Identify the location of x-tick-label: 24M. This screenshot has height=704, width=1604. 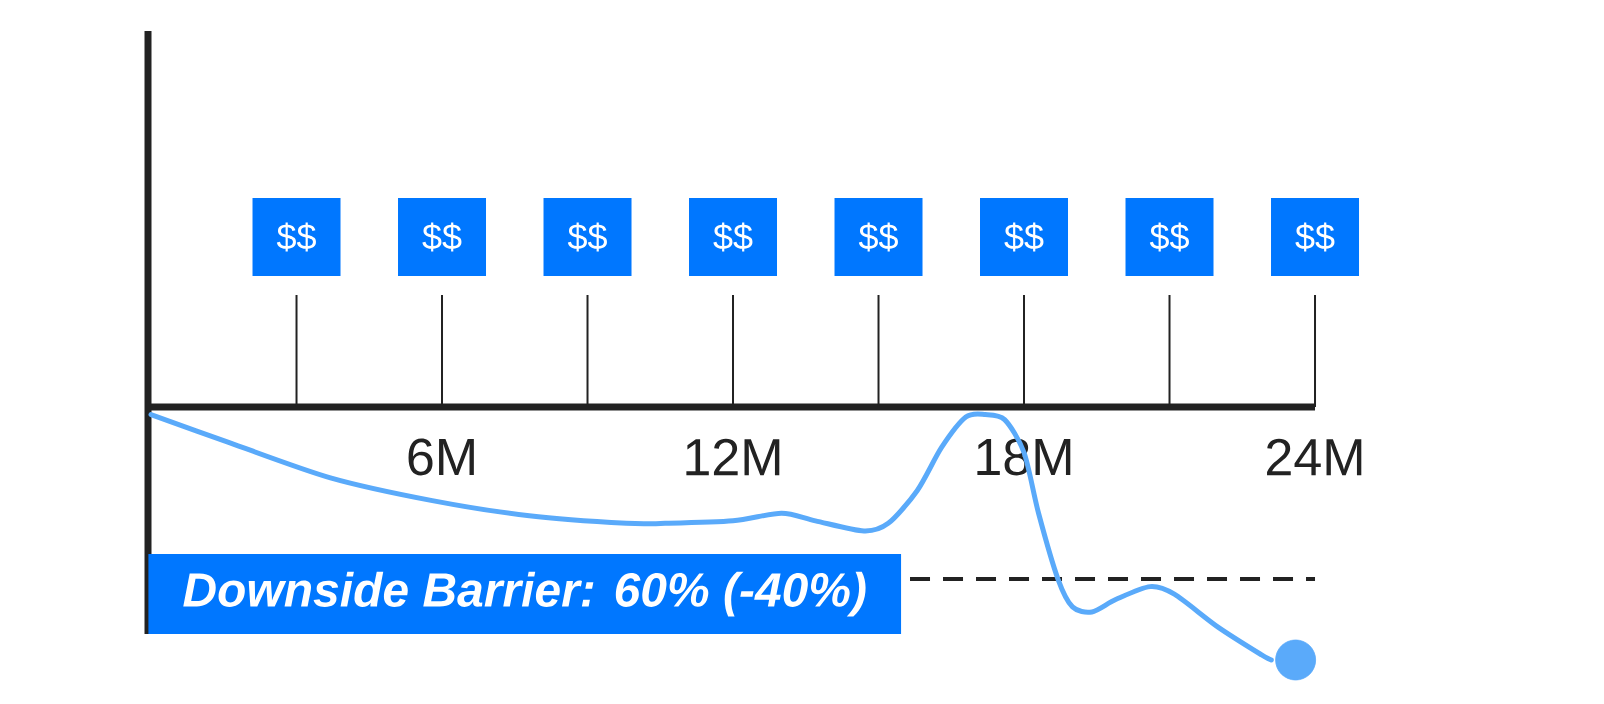
(1314, 457).